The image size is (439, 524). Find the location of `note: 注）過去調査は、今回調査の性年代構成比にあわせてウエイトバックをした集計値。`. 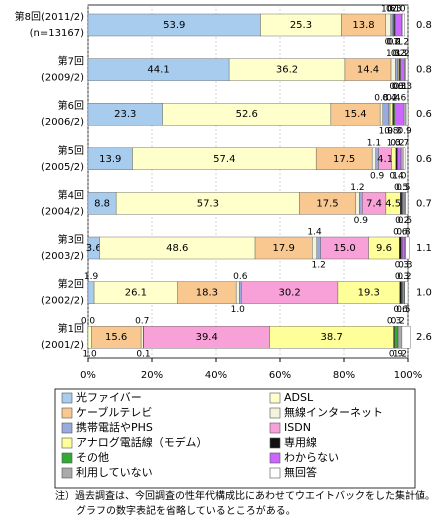

note: 注）過去調査は、今回調査の性年代構成比にあわせてウエイトバックをした集計値。 is located at coordinates (245, 495).